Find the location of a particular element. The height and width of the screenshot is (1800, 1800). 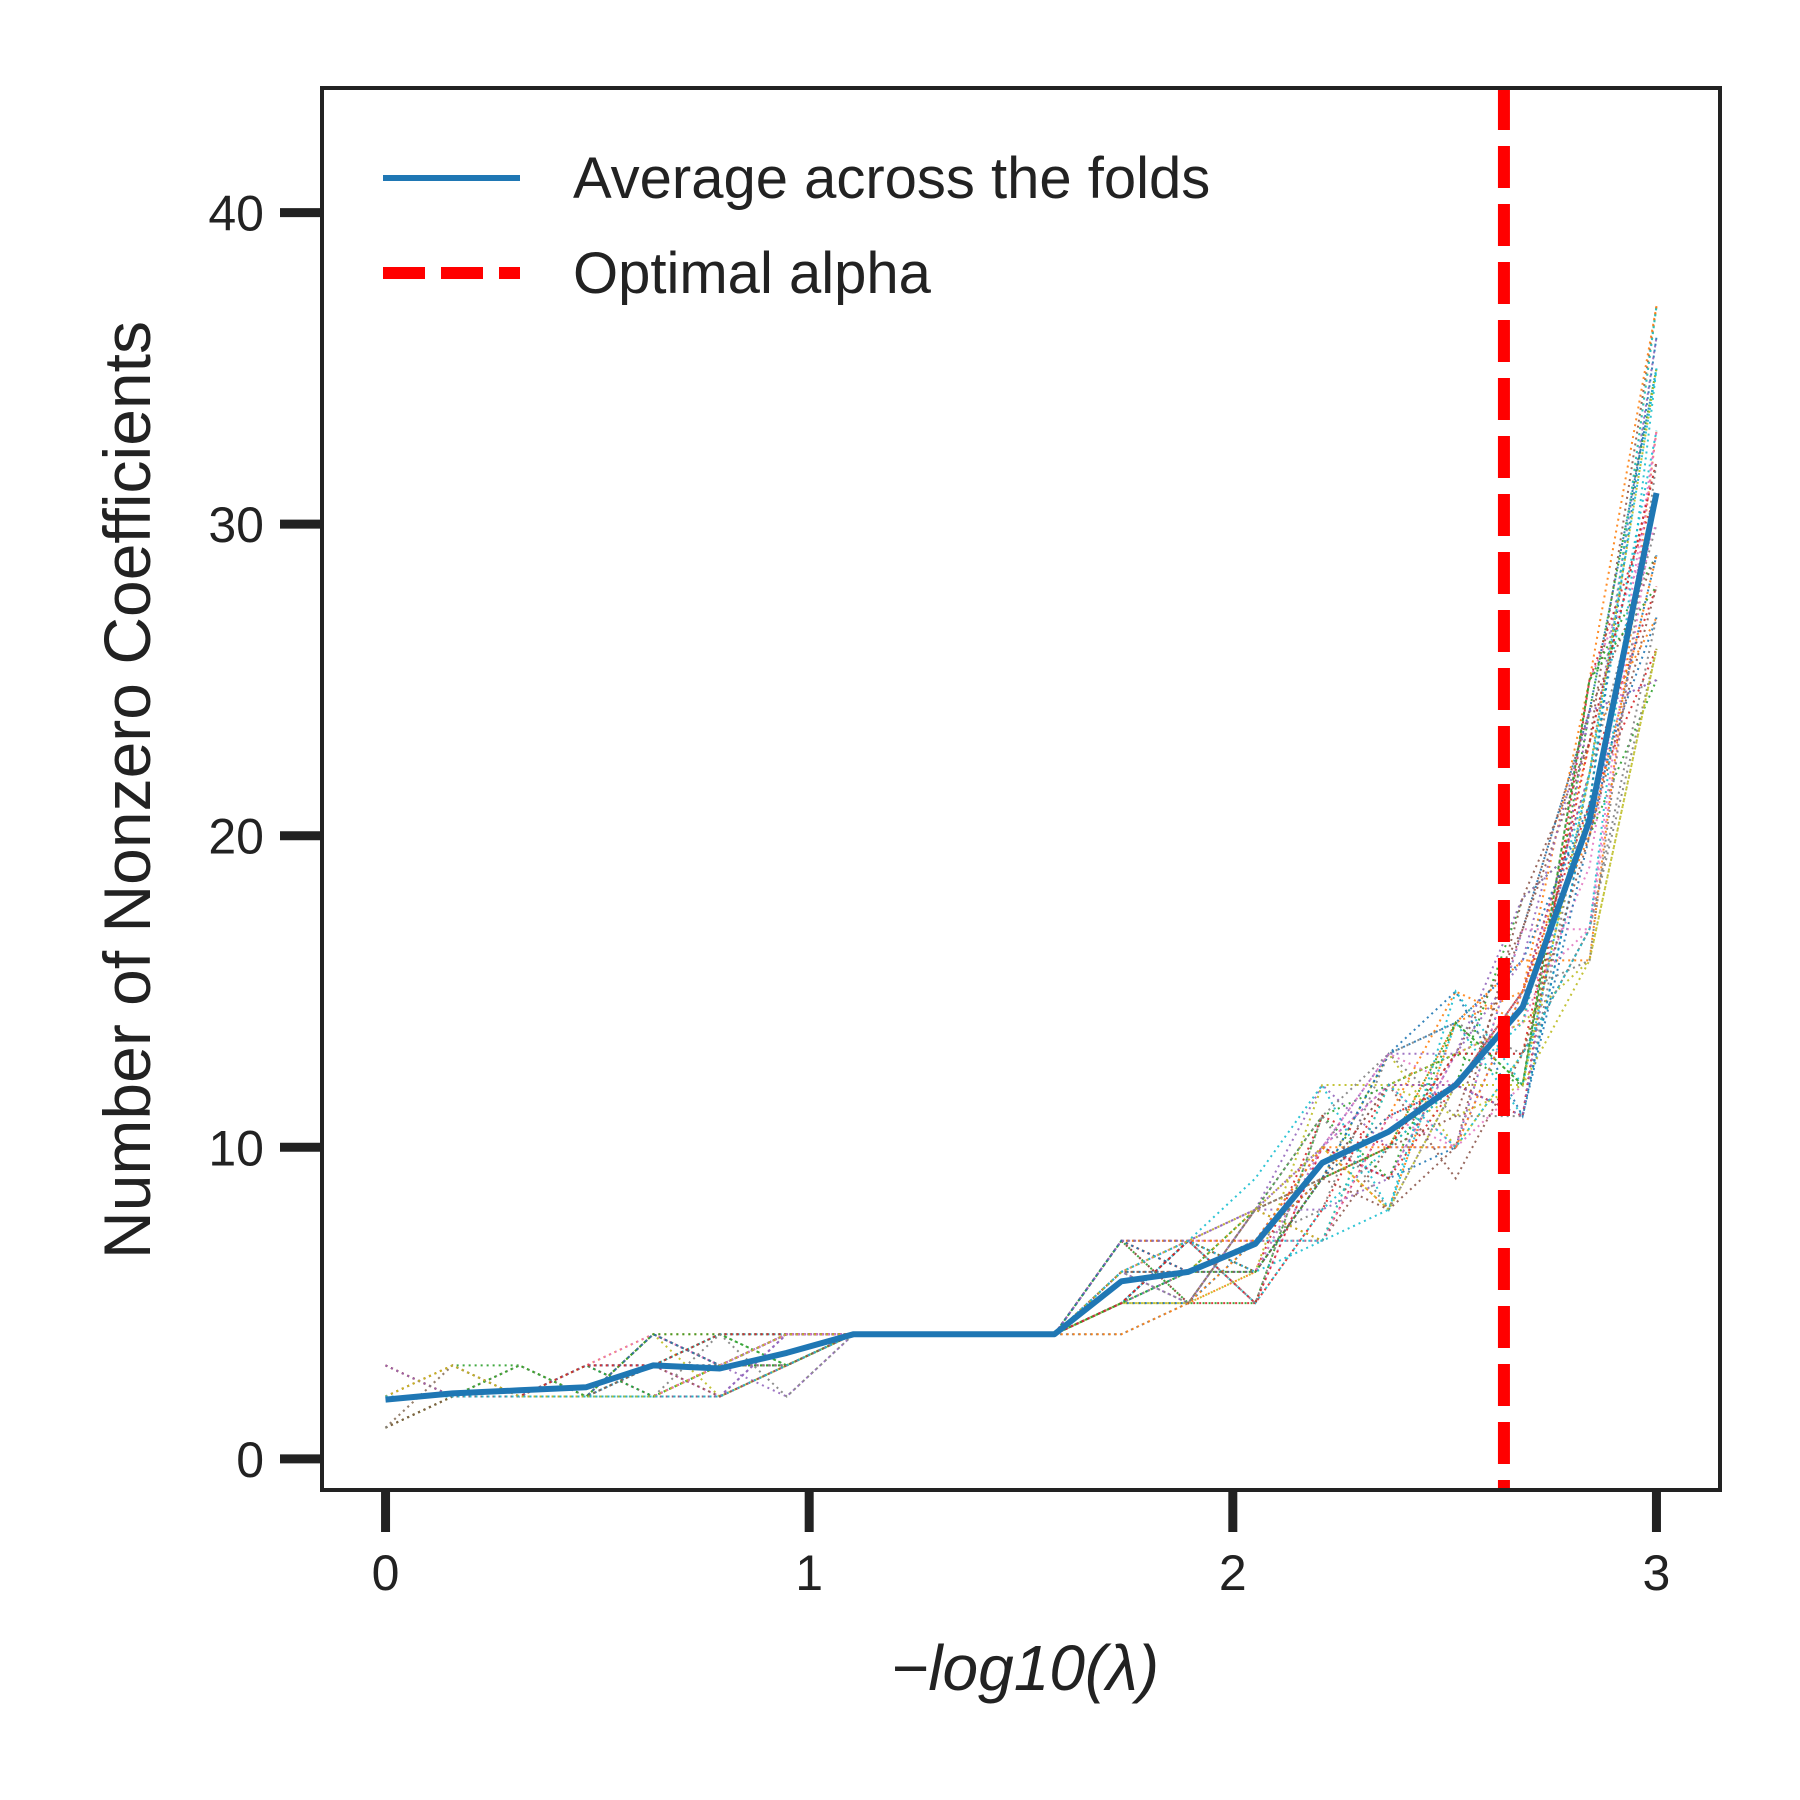

y-axis-label: Number of Nonzero Coefficients is located at coordinates (127, 790).